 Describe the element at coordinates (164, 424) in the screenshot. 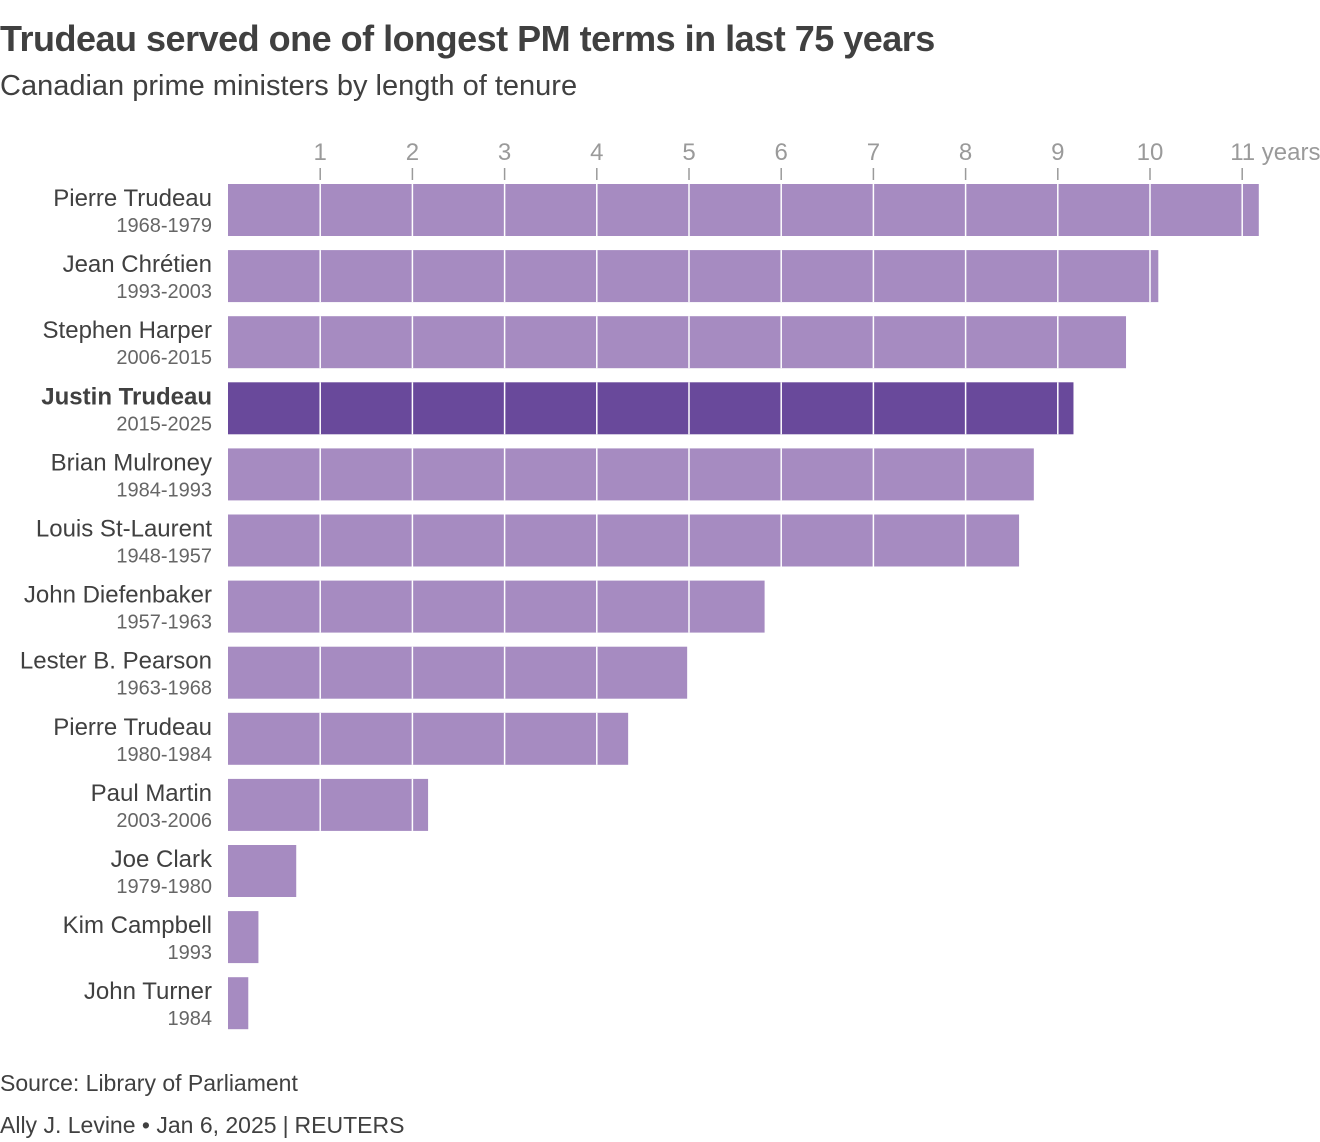

I see `bar-category-years: 2015-2025` at that location.